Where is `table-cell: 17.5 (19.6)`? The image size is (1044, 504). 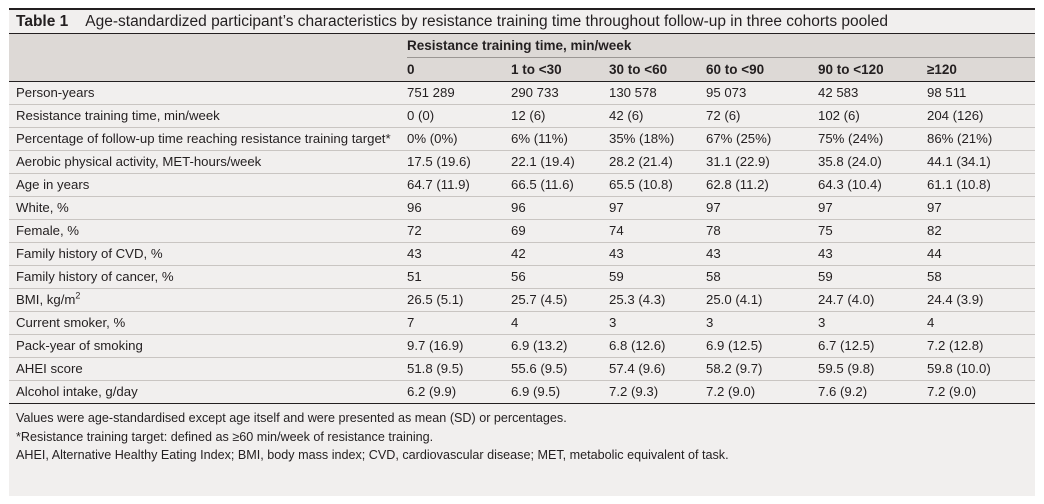
table-cell: 17.5 (19.6) is located at coordinates (439, 161).